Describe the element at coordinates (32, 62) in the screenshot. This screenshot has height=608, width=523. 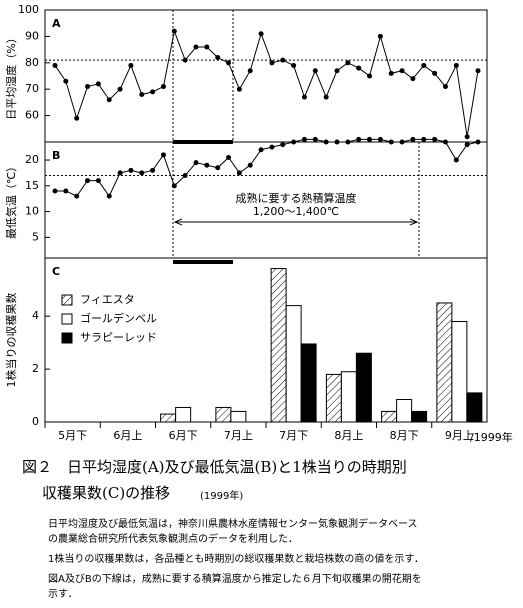
I see `y-tick-label: 80` at that location.